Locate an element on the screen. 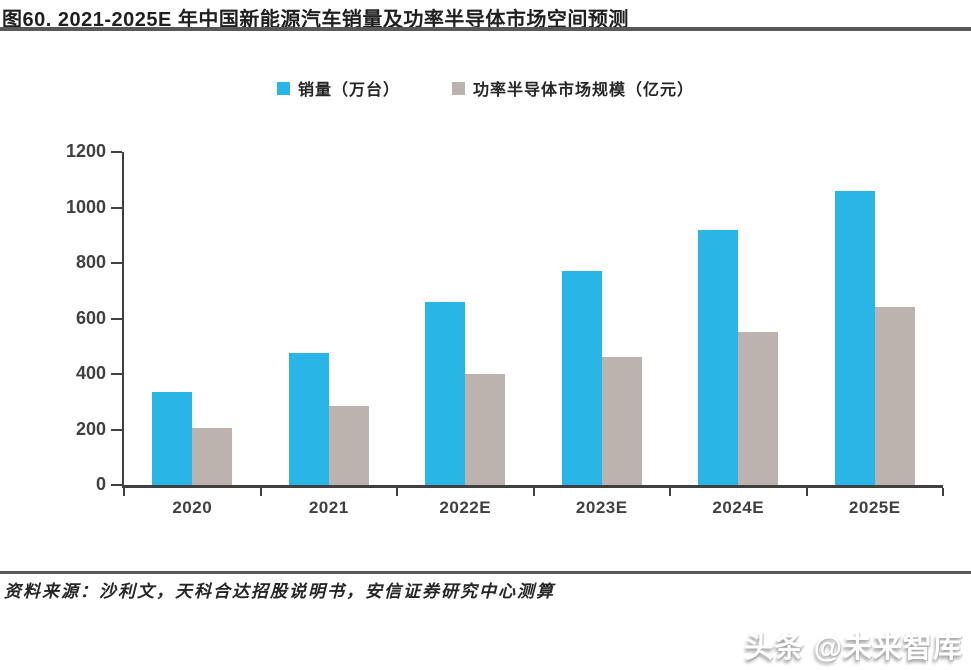 Image resolution: width=971 pixels, height=670 pixels. bar-group-2025E: 2025E is located at coordinates (875, 334).